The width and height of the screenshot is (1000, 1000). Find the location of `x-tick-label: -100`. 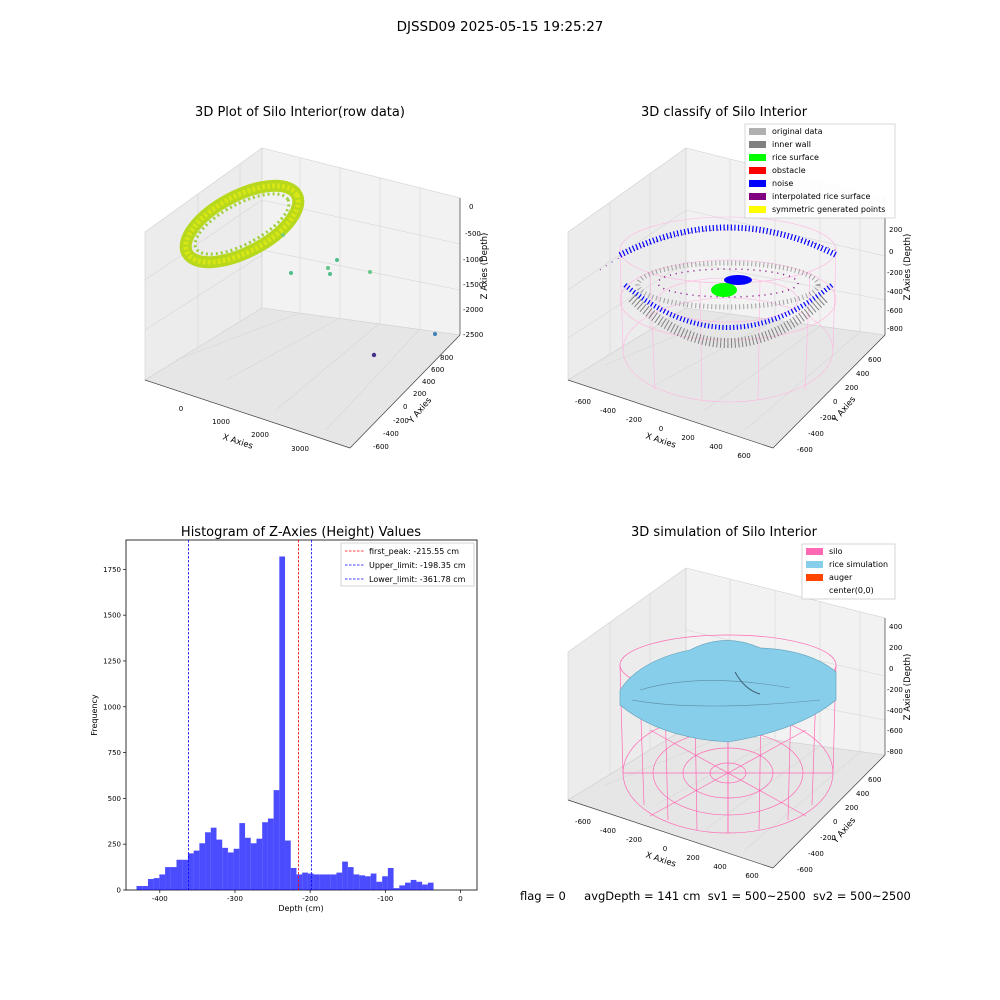

x-tick-label: -100 is located at coordinates (385, 899).